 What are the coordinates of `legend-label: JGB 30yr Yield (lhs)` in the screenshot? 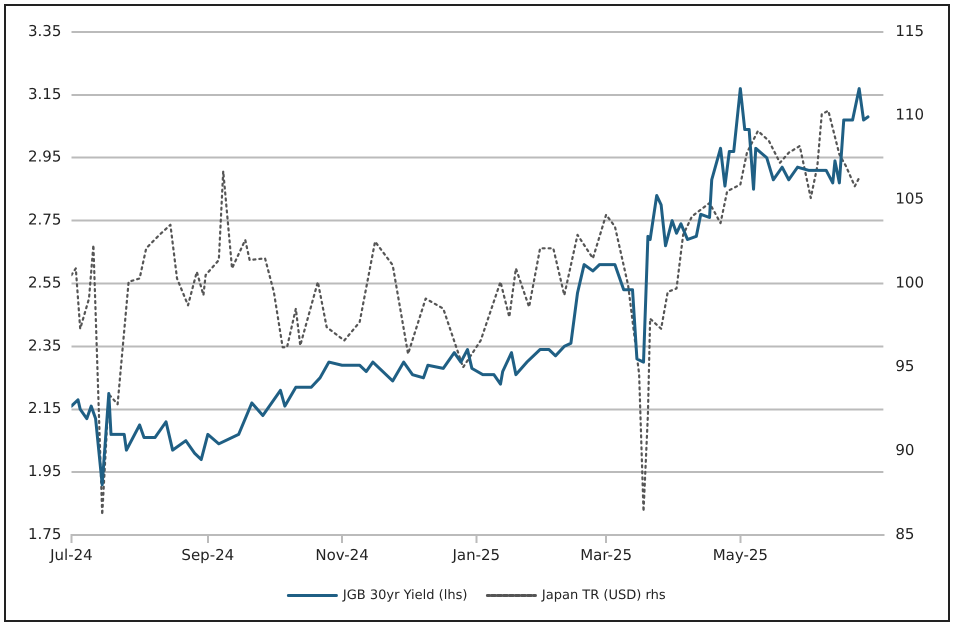 It's located at (405, 595).